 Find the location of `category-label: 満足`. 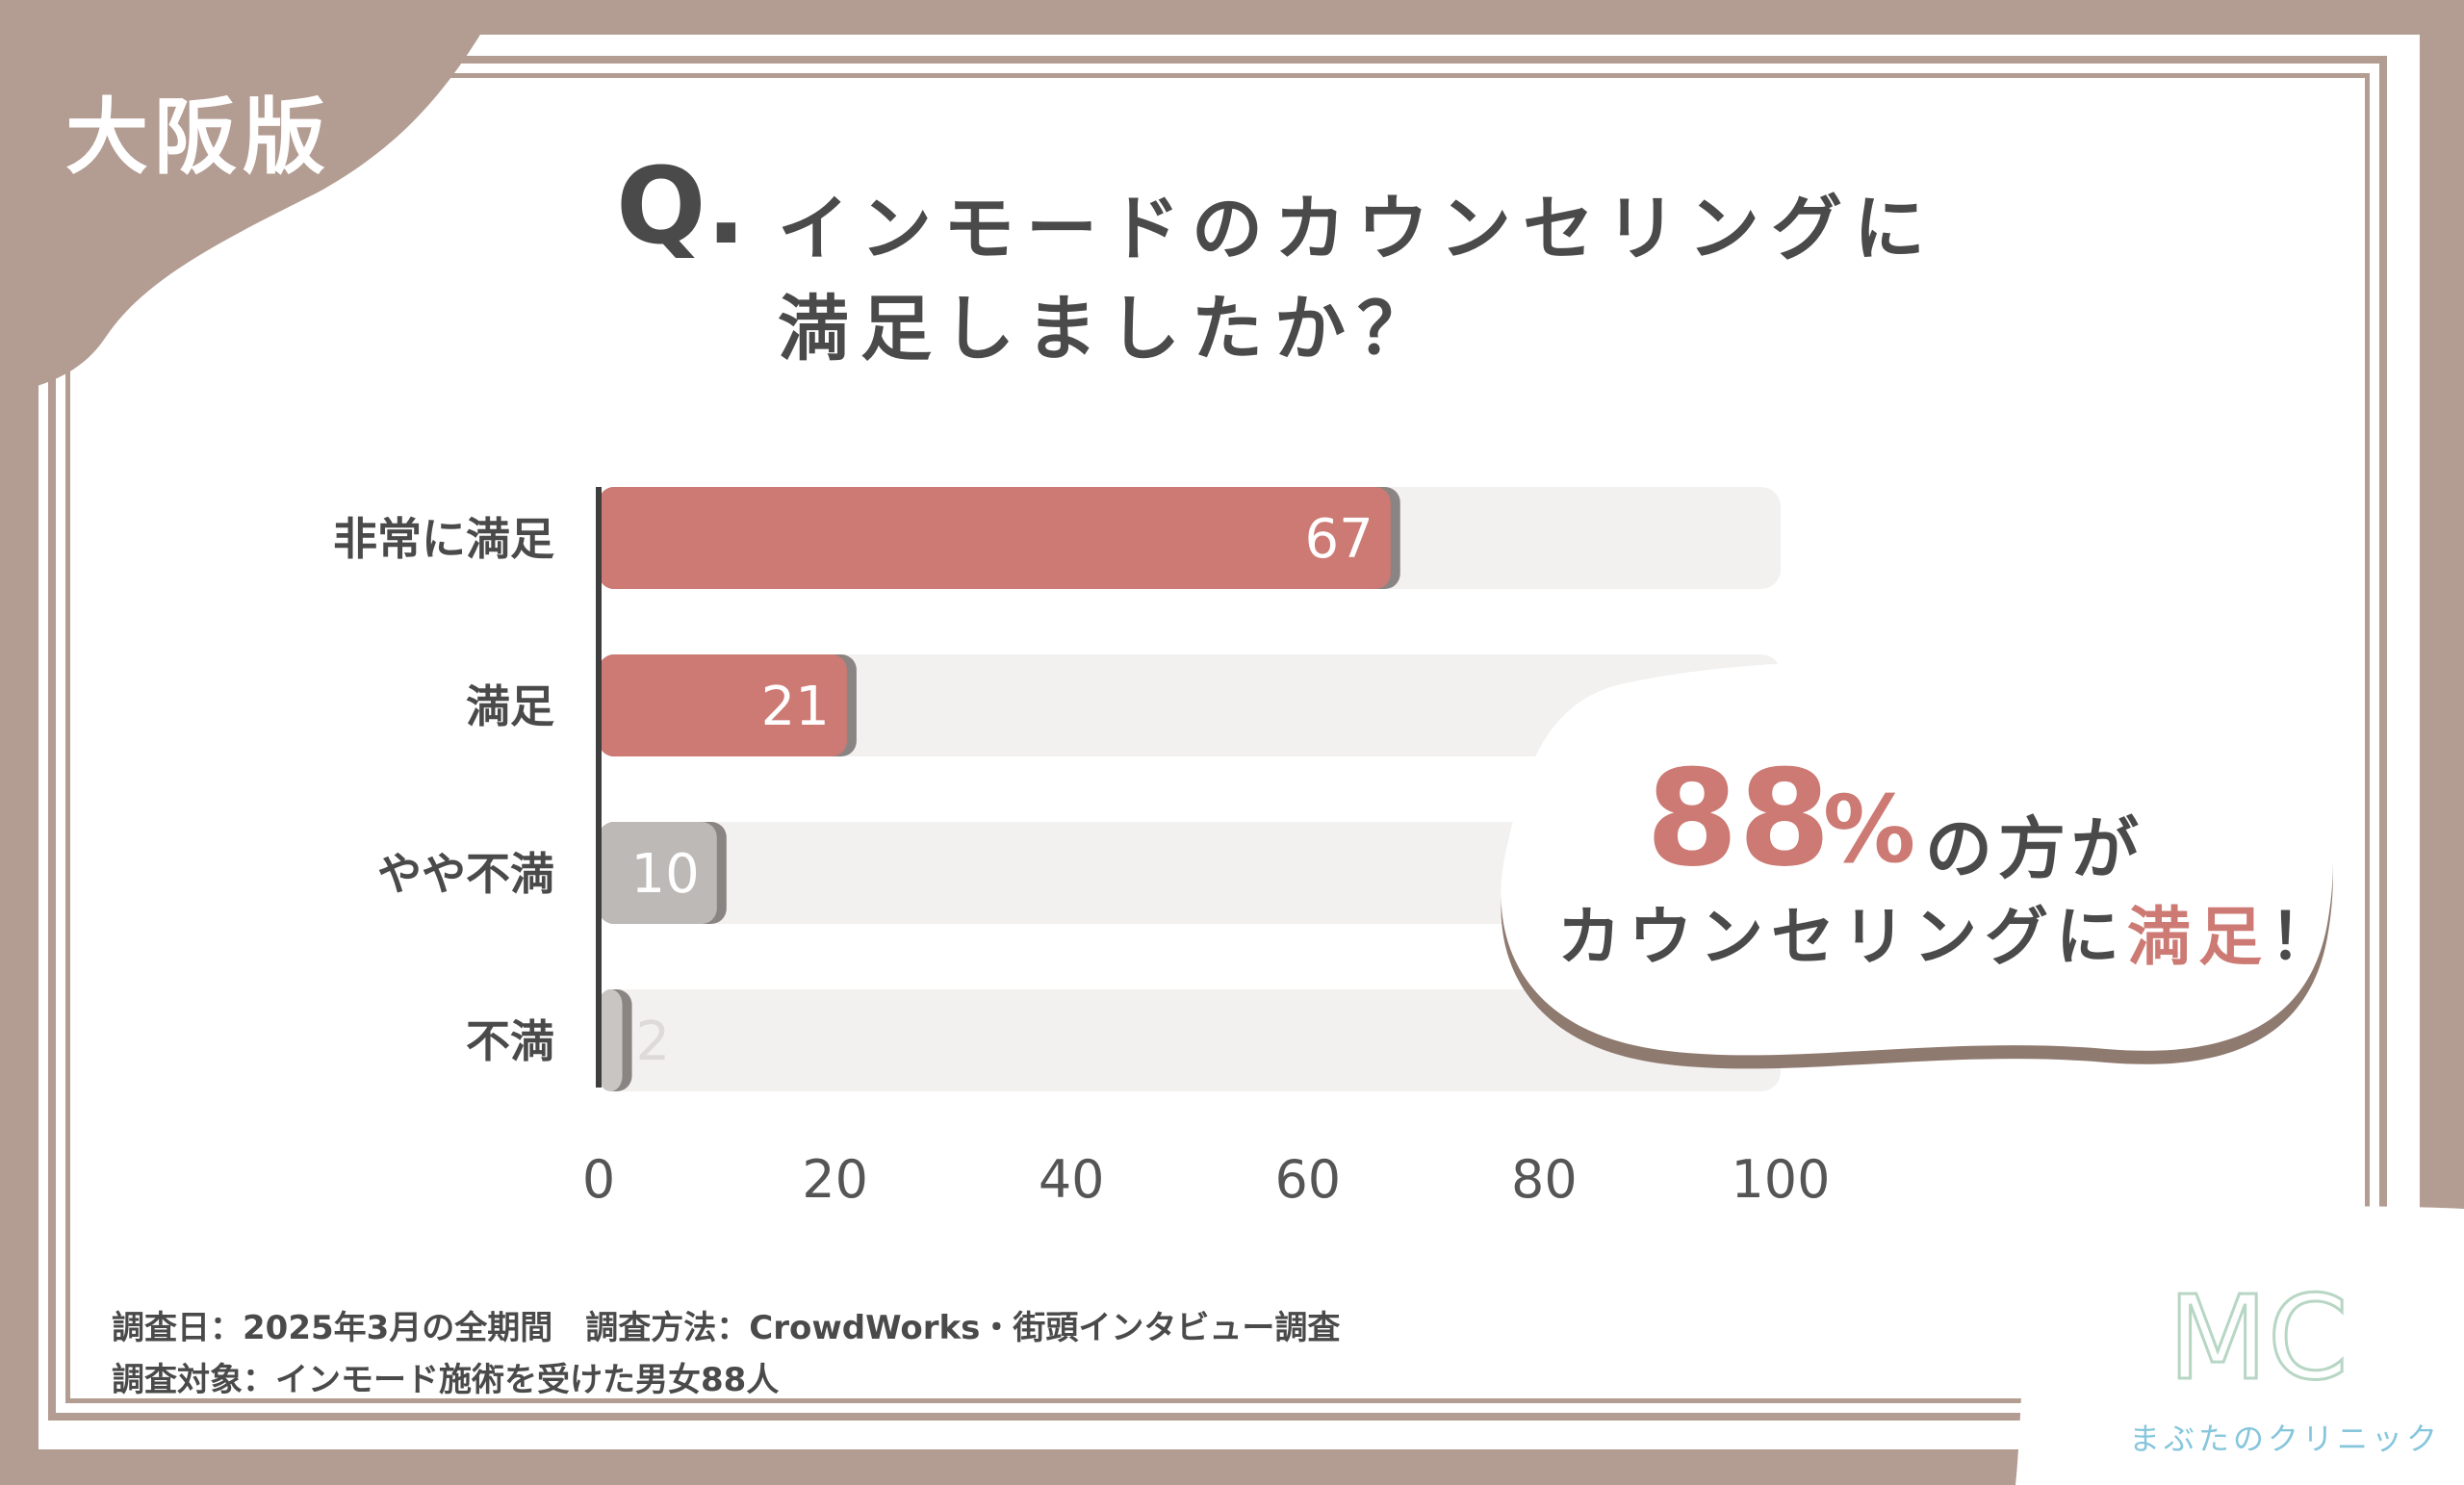

category-label: 満足 is located at coordinates (510, 706).